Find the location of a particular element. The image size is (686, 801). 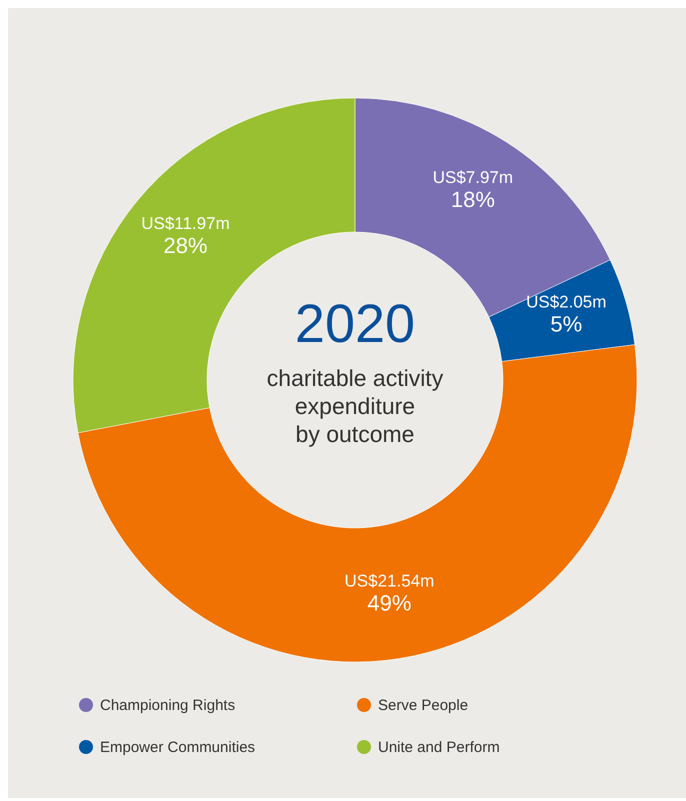

text: US$21.54m is located at coordinates (389, 580).